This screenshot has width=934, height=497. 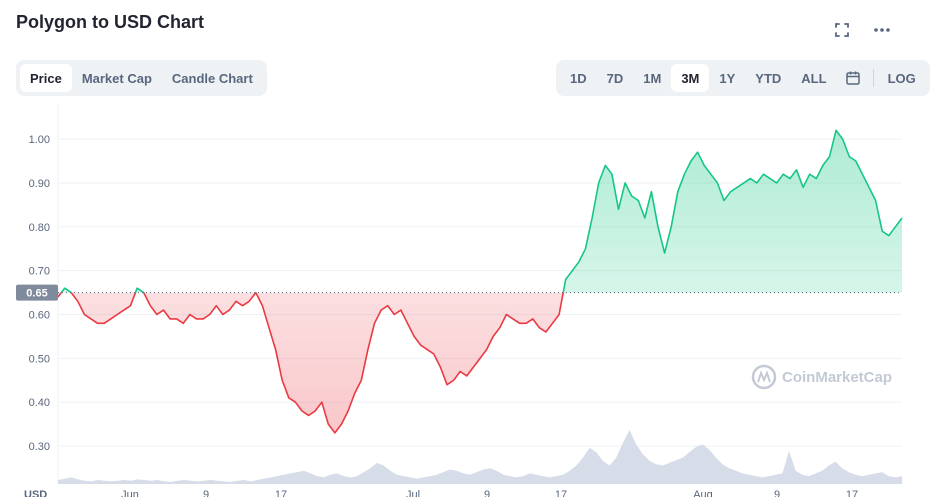 I want to click on more-icon, so click(x=882, y=30).